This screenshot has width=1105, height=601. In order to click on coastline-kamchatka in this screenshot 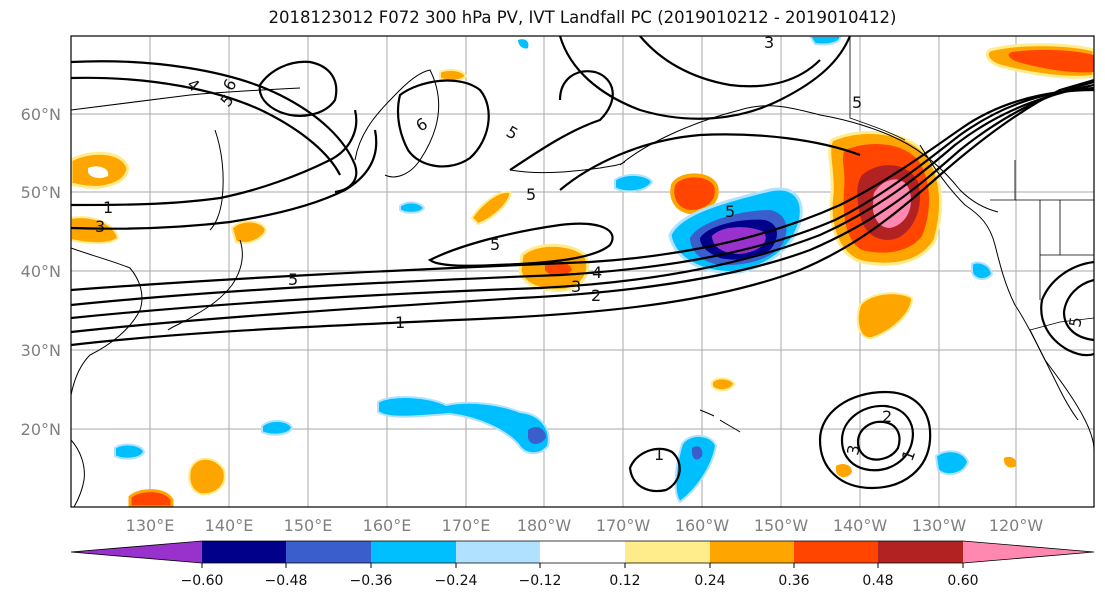, I will do `click(397, 123)`.